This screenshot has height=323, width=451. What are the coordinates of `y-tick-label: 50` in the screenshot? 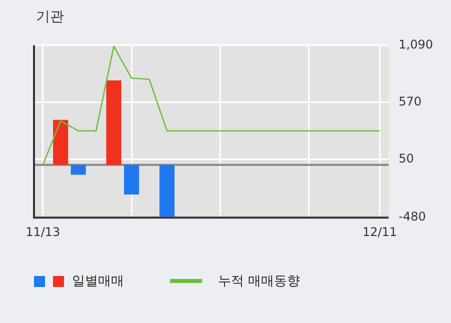 It's located at (406, 159).